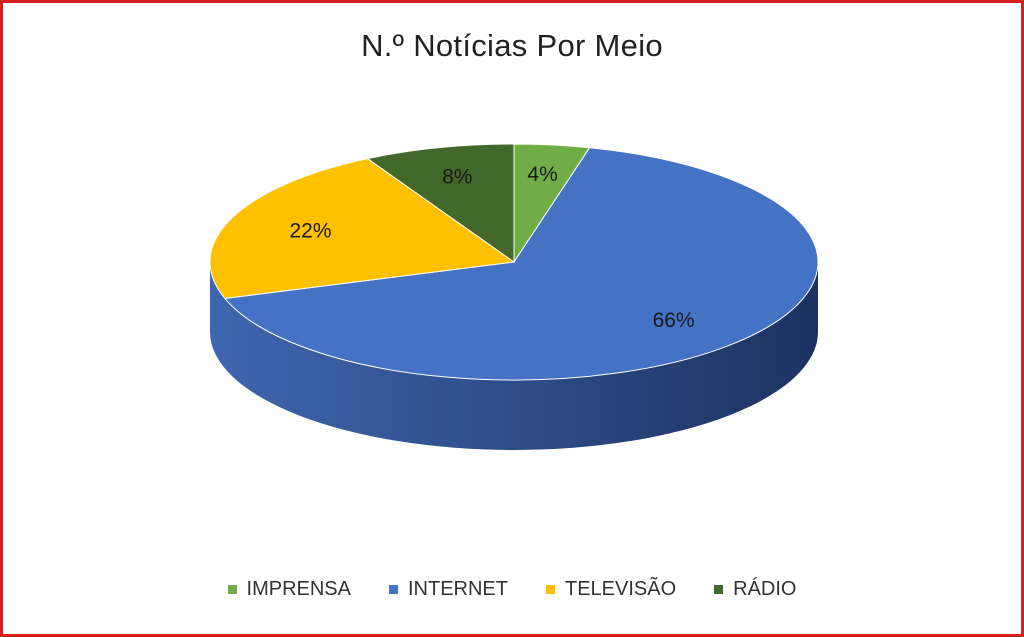 This screenshot has width=1024, height=637. I want to click on data-label-imprensa: 4%, so click(542, 174).